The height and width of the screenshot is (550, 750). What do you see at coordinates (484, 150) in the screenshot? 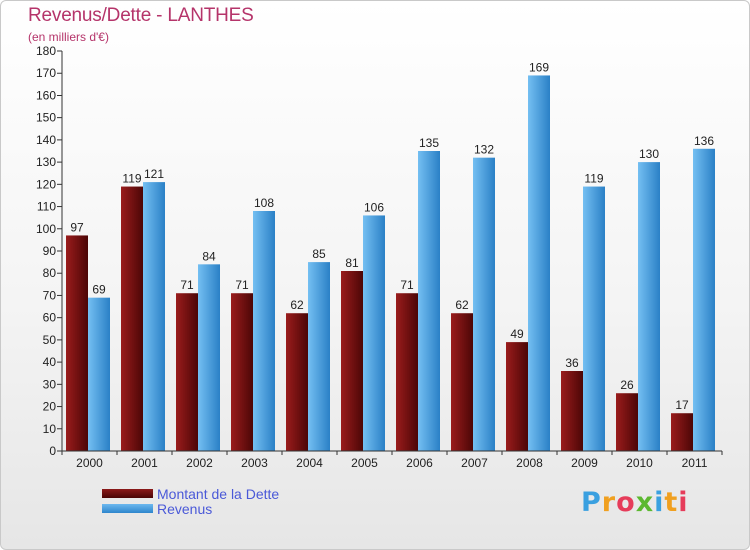
I see `revenue-bar-label: 132` at bounding box center [484, 150].